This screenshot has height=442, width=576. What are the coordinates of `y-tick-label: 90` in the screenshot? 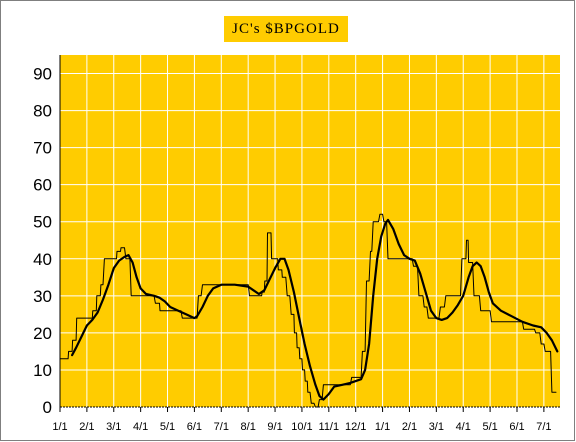 It's located at (42, 74).